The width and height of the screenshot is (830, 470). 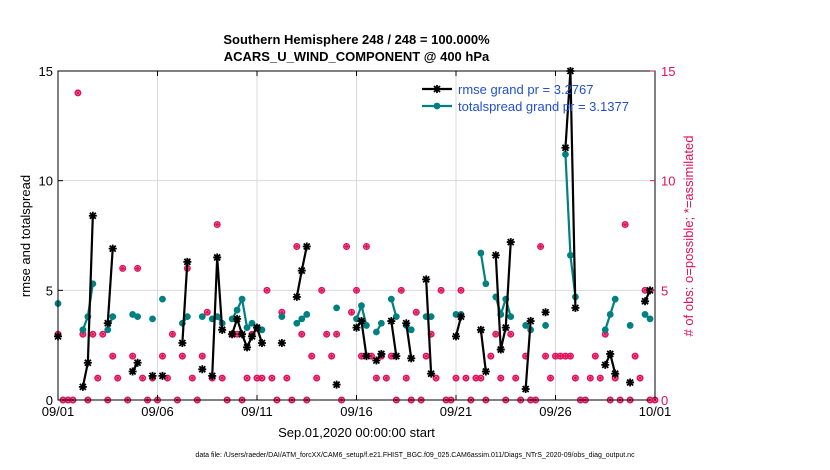 What do you see at coordinates (356, 432) in the screenshot?
I see `x-axis-label: Sep.01,2020 00:00:00 start` at bounding box center [356, 432].